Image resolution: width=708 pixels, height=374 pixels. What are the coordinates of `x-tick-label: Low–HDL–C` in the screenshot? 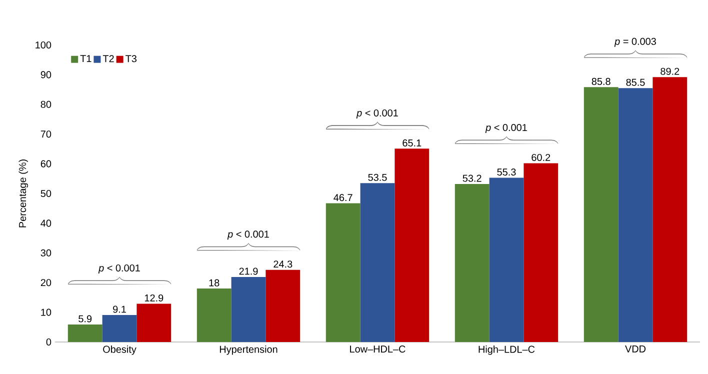 It's located at (378, 349).